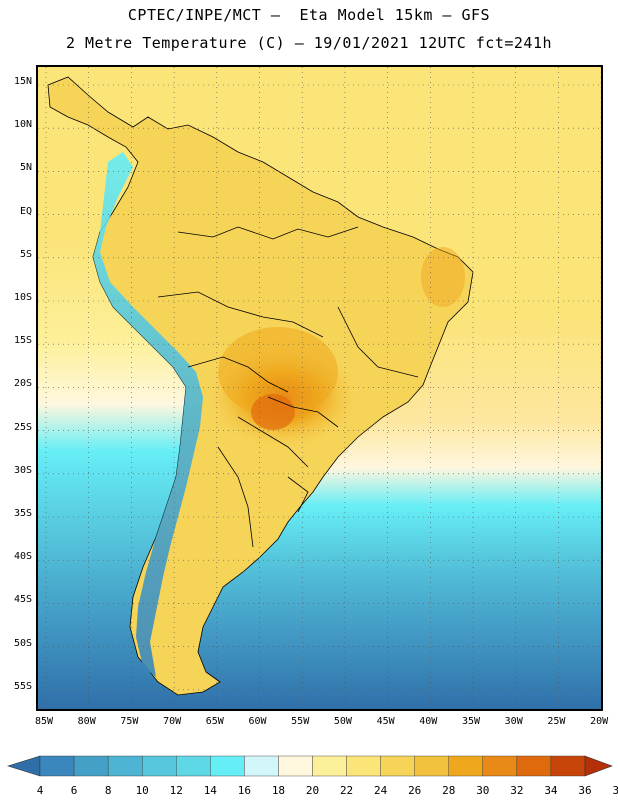 This screenshot has width=618, height=800. What do you see at coordinates (172, 721) in the screenshot?
I see `lon-label: 70W` at bounding box center [172, 721].